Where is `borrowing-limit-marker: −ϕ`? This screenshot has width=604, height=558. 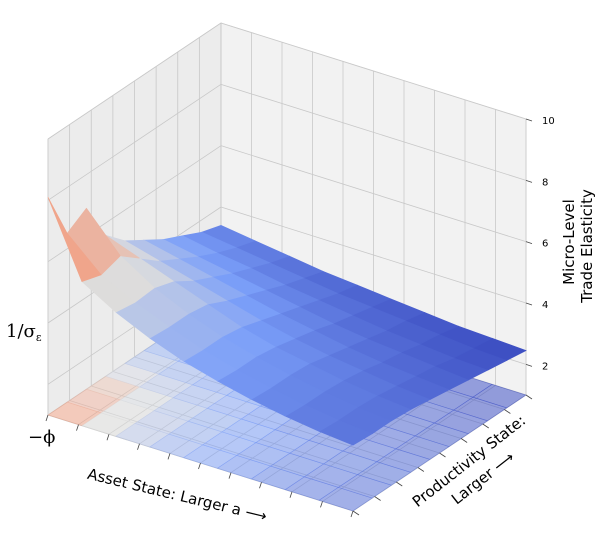 borrowing-limit-marker: −ϕ is located at coordinates (41, 437).